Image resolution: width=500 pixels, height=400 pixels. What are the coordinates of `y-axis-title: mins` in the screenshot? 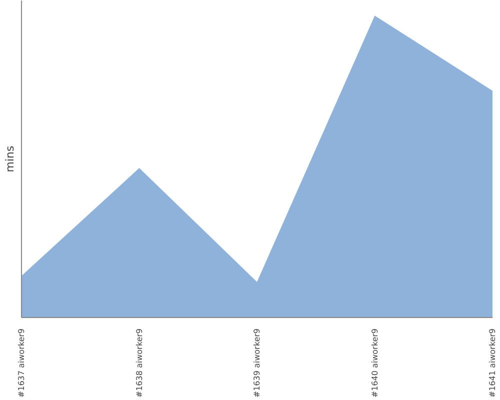 It's located at (10, 158).